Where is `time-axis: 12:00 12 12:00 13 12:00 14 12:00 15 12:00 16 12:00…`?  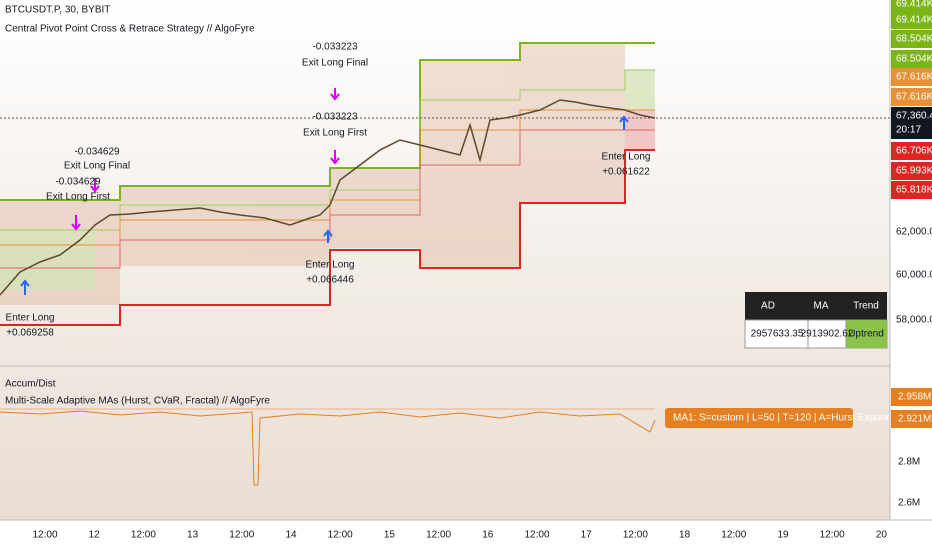
time-axis: 12:00 12 12:00 13 12:00 14 12:00 15 12:00 16 12:00… is located at coordinates (459, 535).